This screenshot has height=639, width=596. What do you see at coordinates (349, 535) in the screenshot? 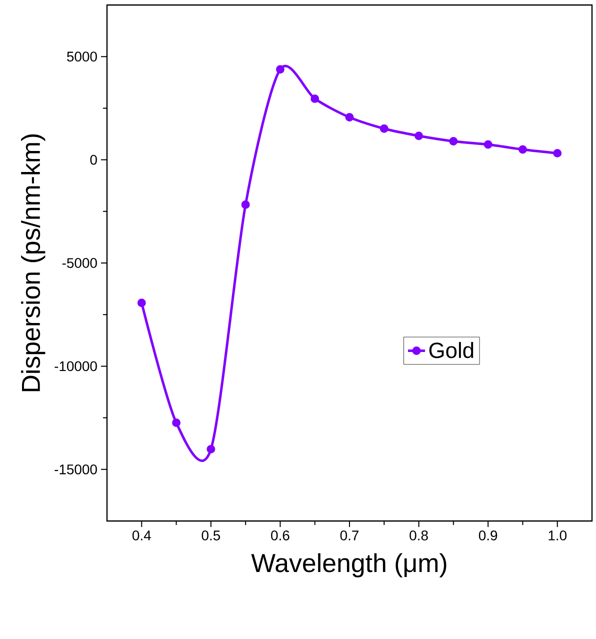
I see `x-tick-label: 0.7` at bounding box center [349, 535].